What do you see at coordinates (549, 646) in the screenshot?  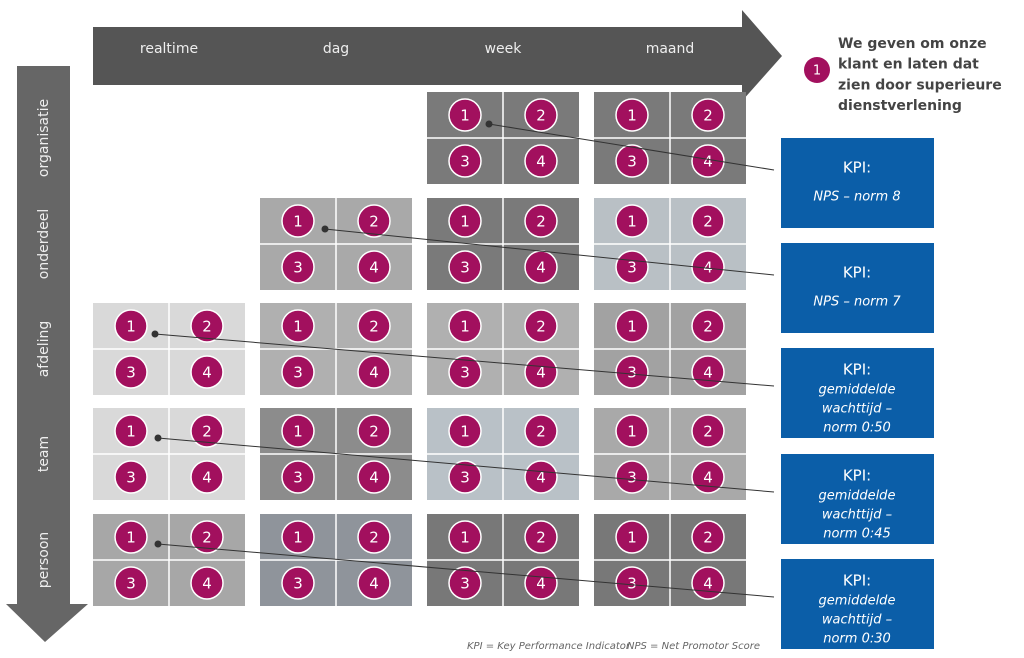 I see `footnote: KPI = Key Performance Indicator` at bounding box center [549, 646].